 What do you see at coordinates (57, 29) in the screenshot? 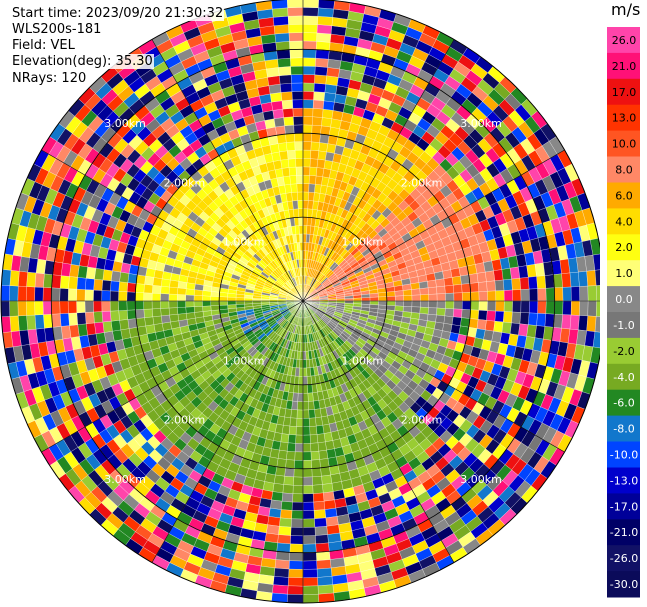
I see `instrument-label: WLS200s-181` at bounding box center [57, 29].